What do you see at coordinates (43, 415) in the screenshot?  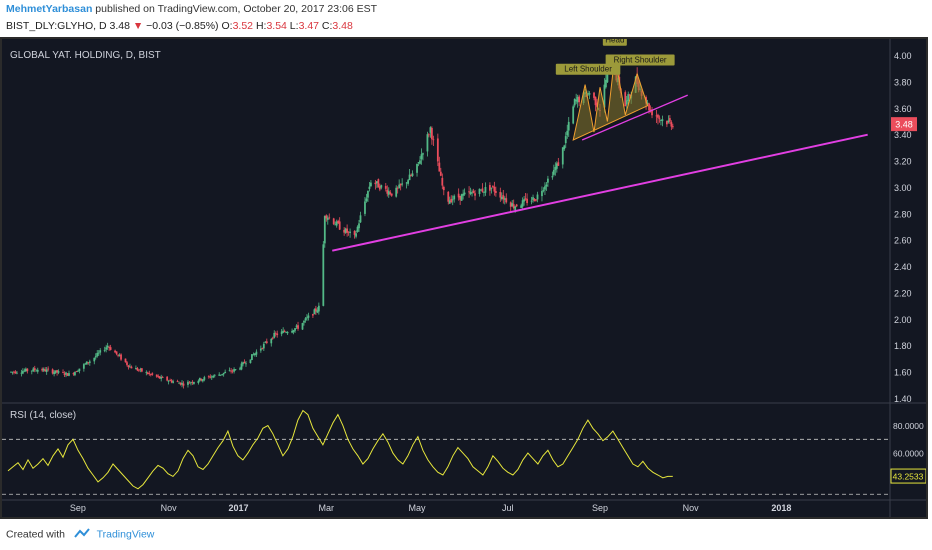 I see `rsi-title: RSI (14, close)` at bounding box center [43, 415].